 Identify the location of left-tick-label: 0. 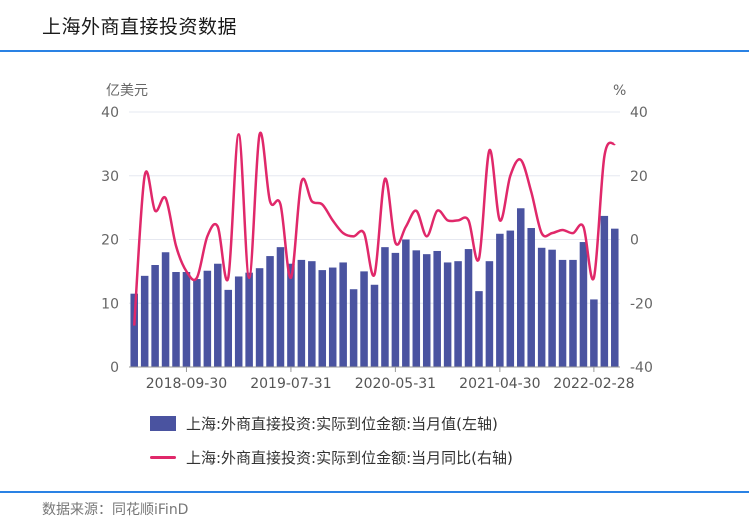
(114, 368).